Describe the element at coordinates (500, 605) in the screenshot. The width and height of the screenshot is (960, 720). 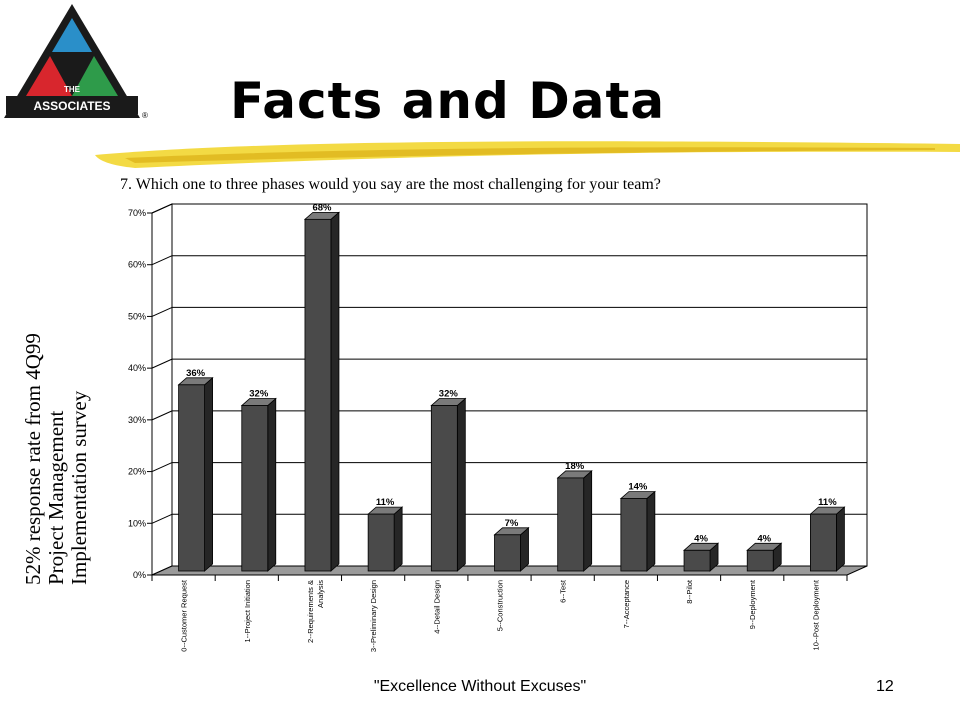
I see `category-label: 5--Construction` at that location.